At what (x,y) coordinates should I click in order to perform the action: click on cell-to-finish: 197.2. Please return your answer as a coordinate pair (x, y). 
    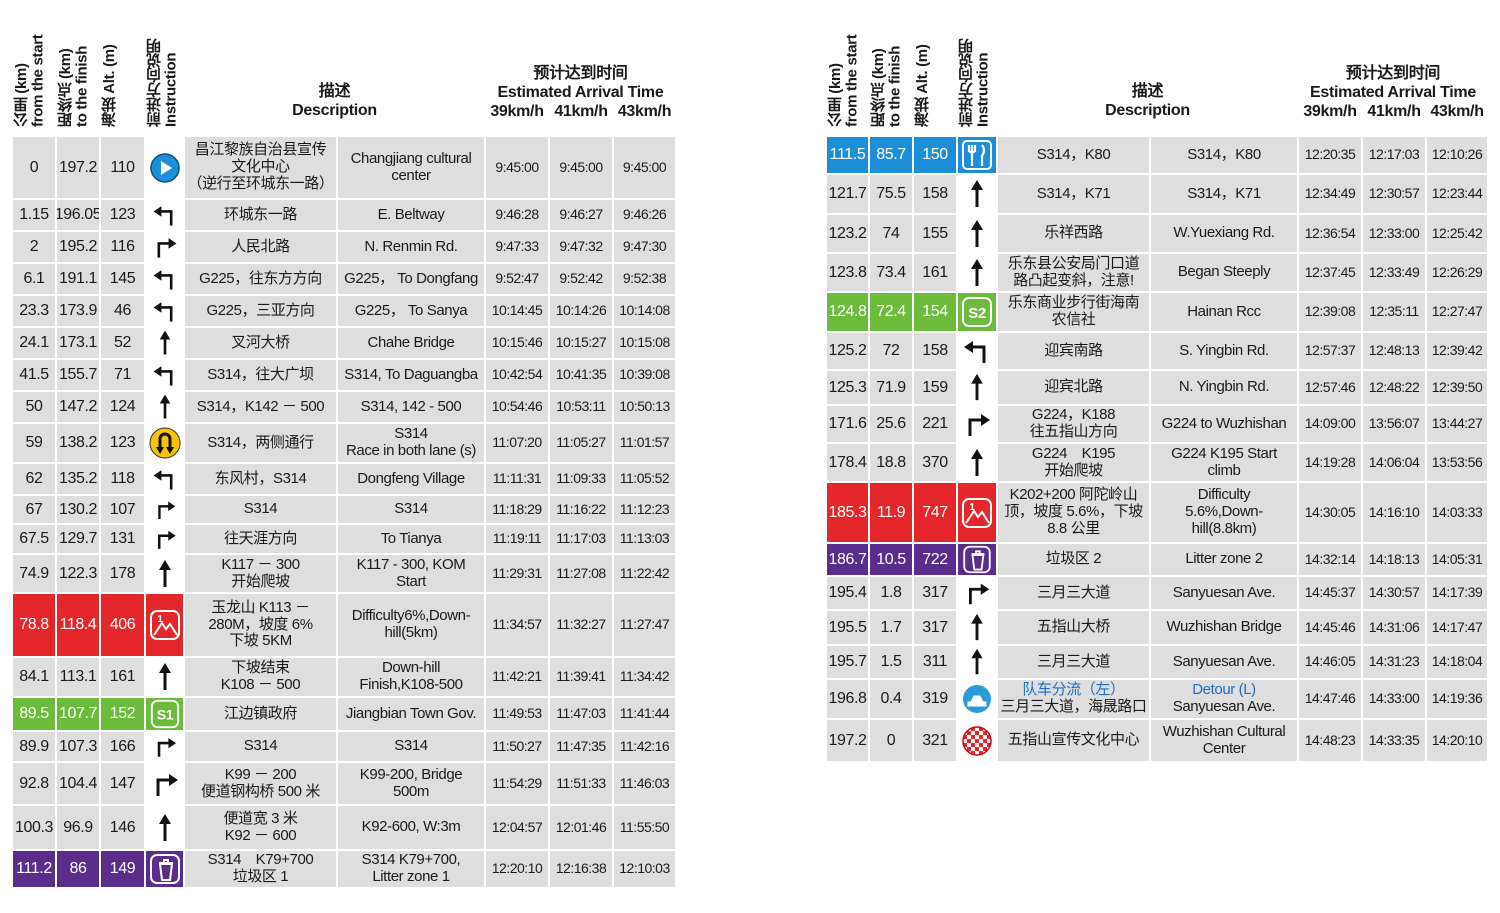
    Looking at the image, I should click on (78, 167).